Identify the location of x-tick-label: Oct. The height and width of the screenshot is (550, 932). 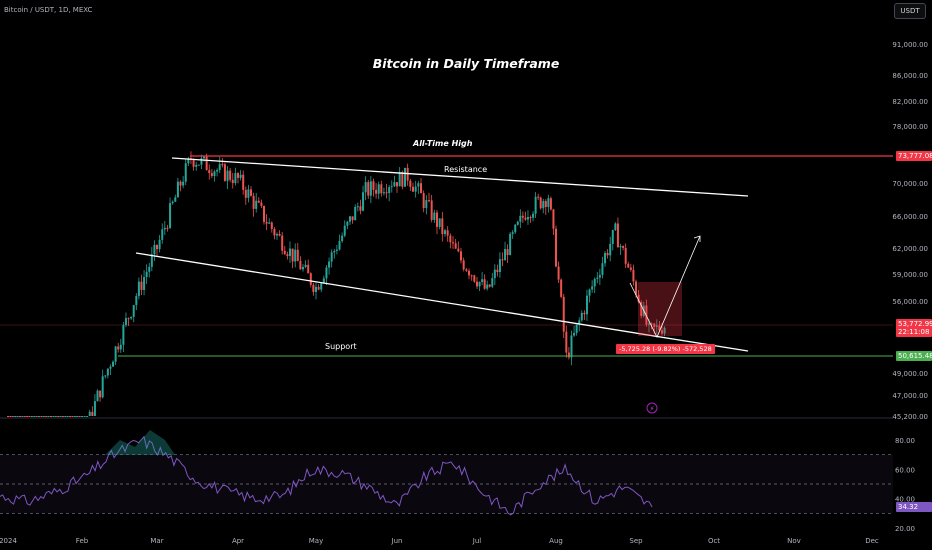
(714, 541).